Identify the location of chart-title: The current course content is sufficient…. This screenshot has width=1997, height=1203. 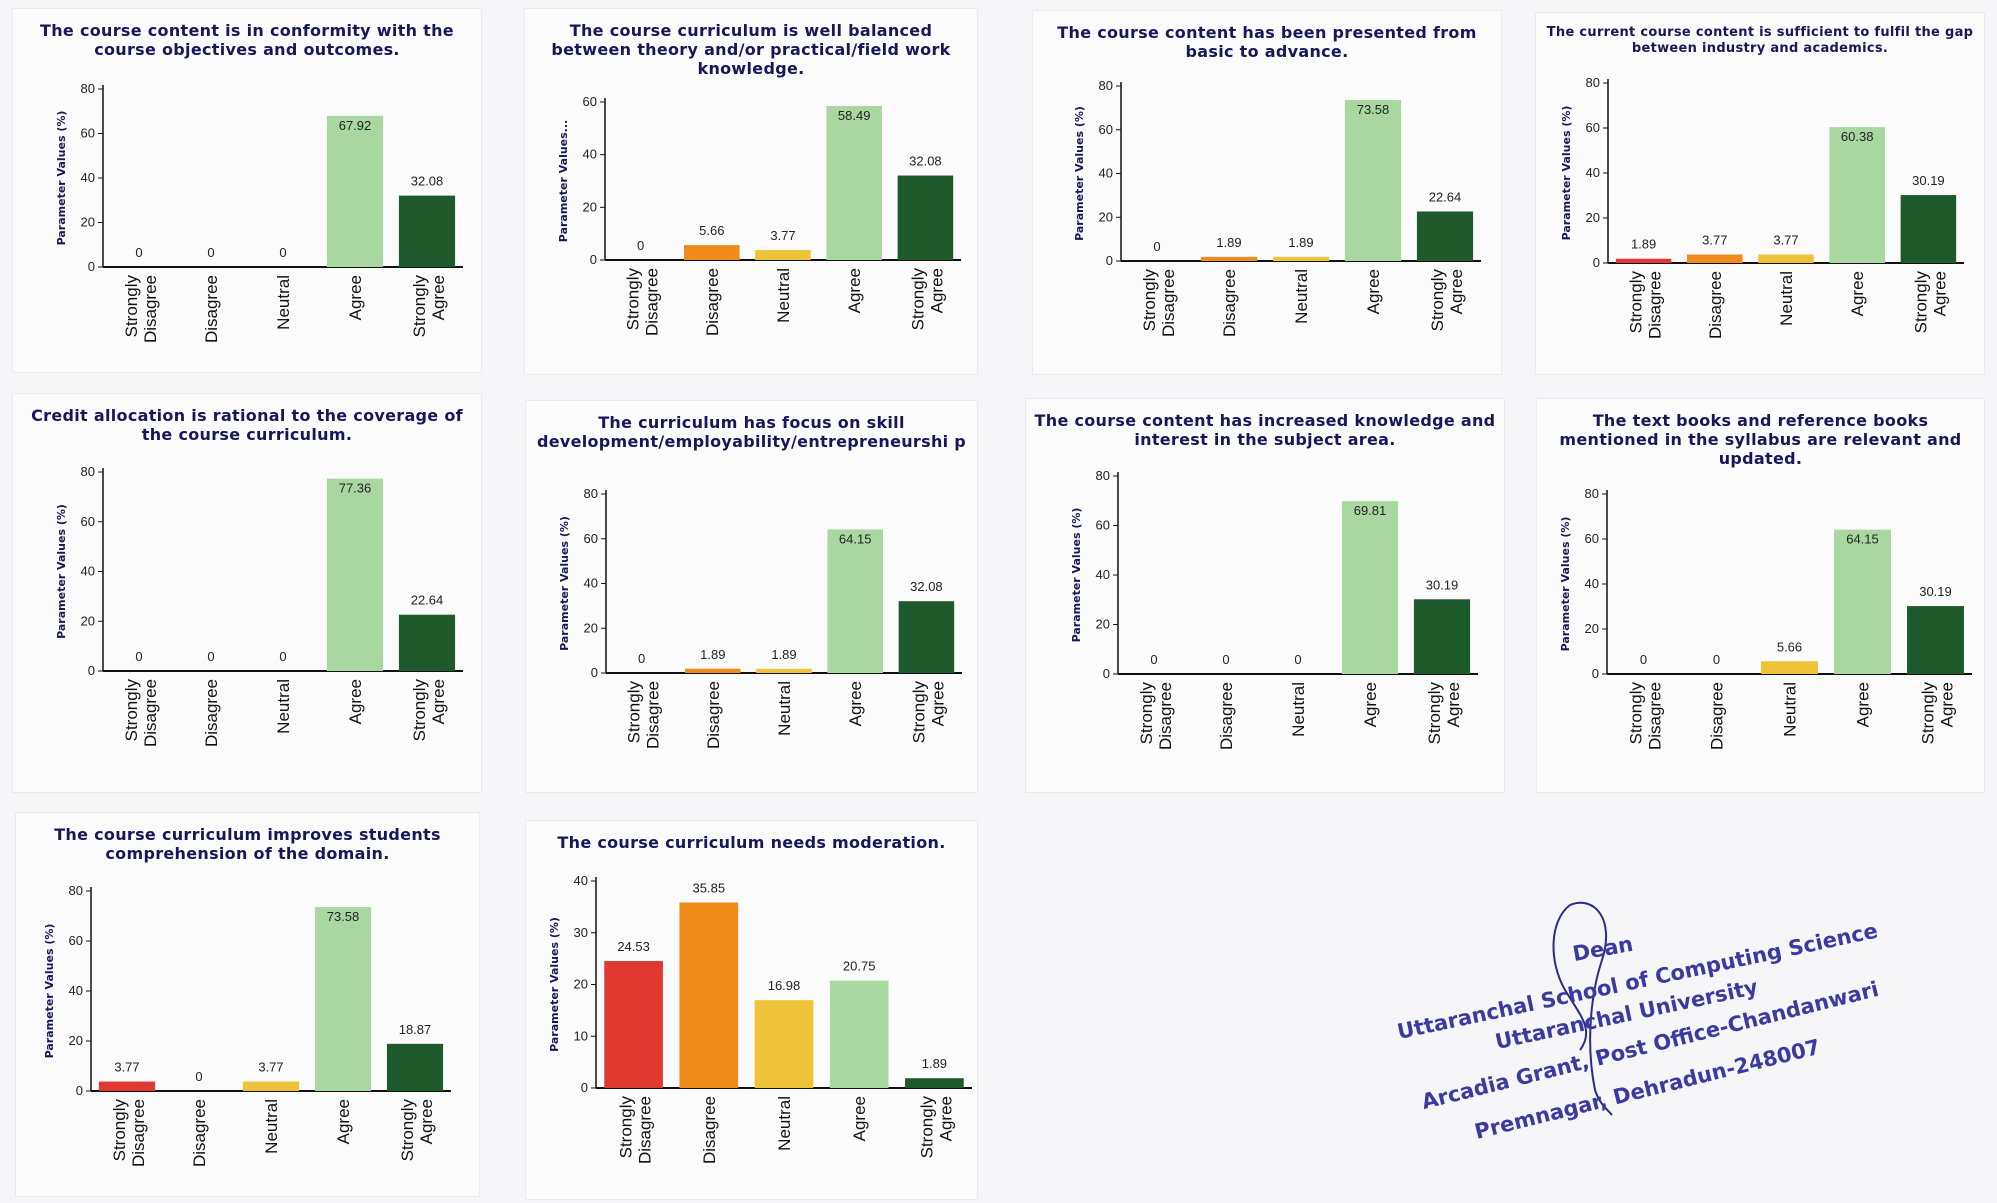
(1760, 40).